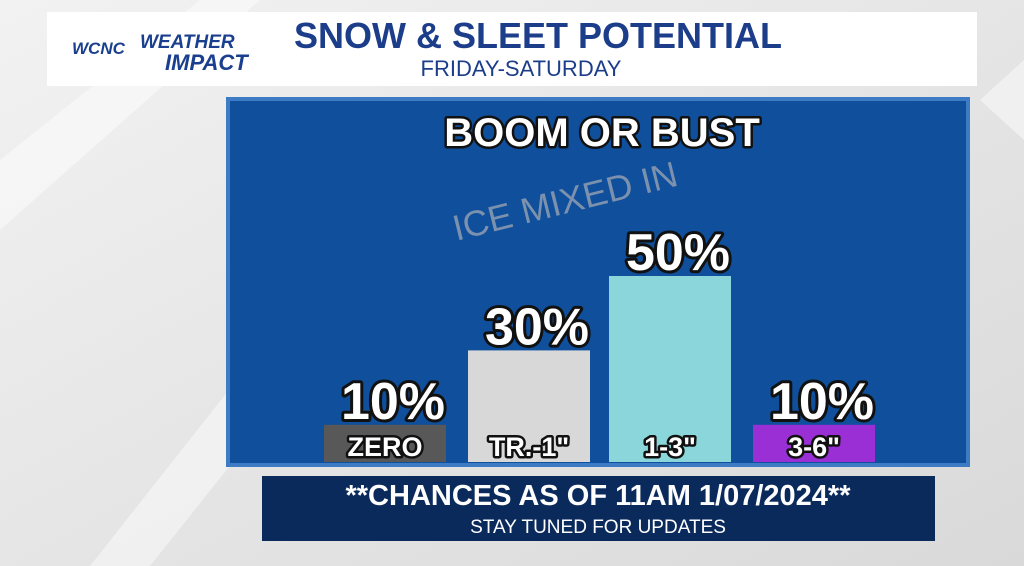  I want to click on category-label: TR.-1", so click(529, 447).